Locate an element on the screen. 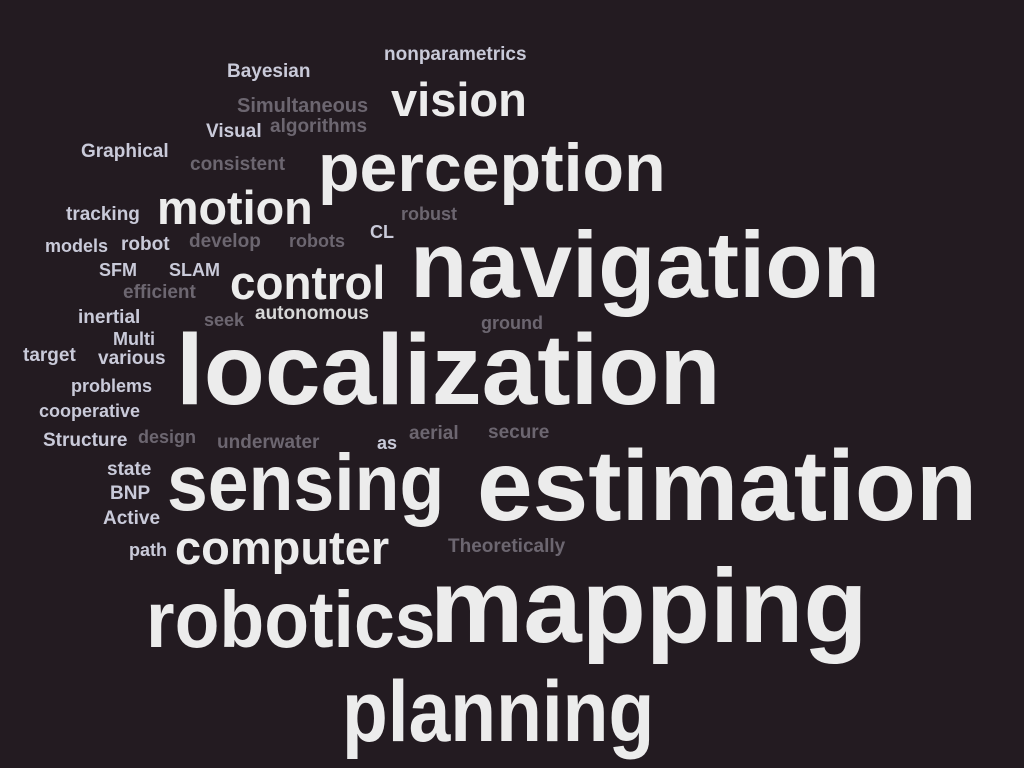 Image resolution: width=1024 pixels, height=768 pixels. word-cooperative: cooperative is located at coordinates (90, 411).